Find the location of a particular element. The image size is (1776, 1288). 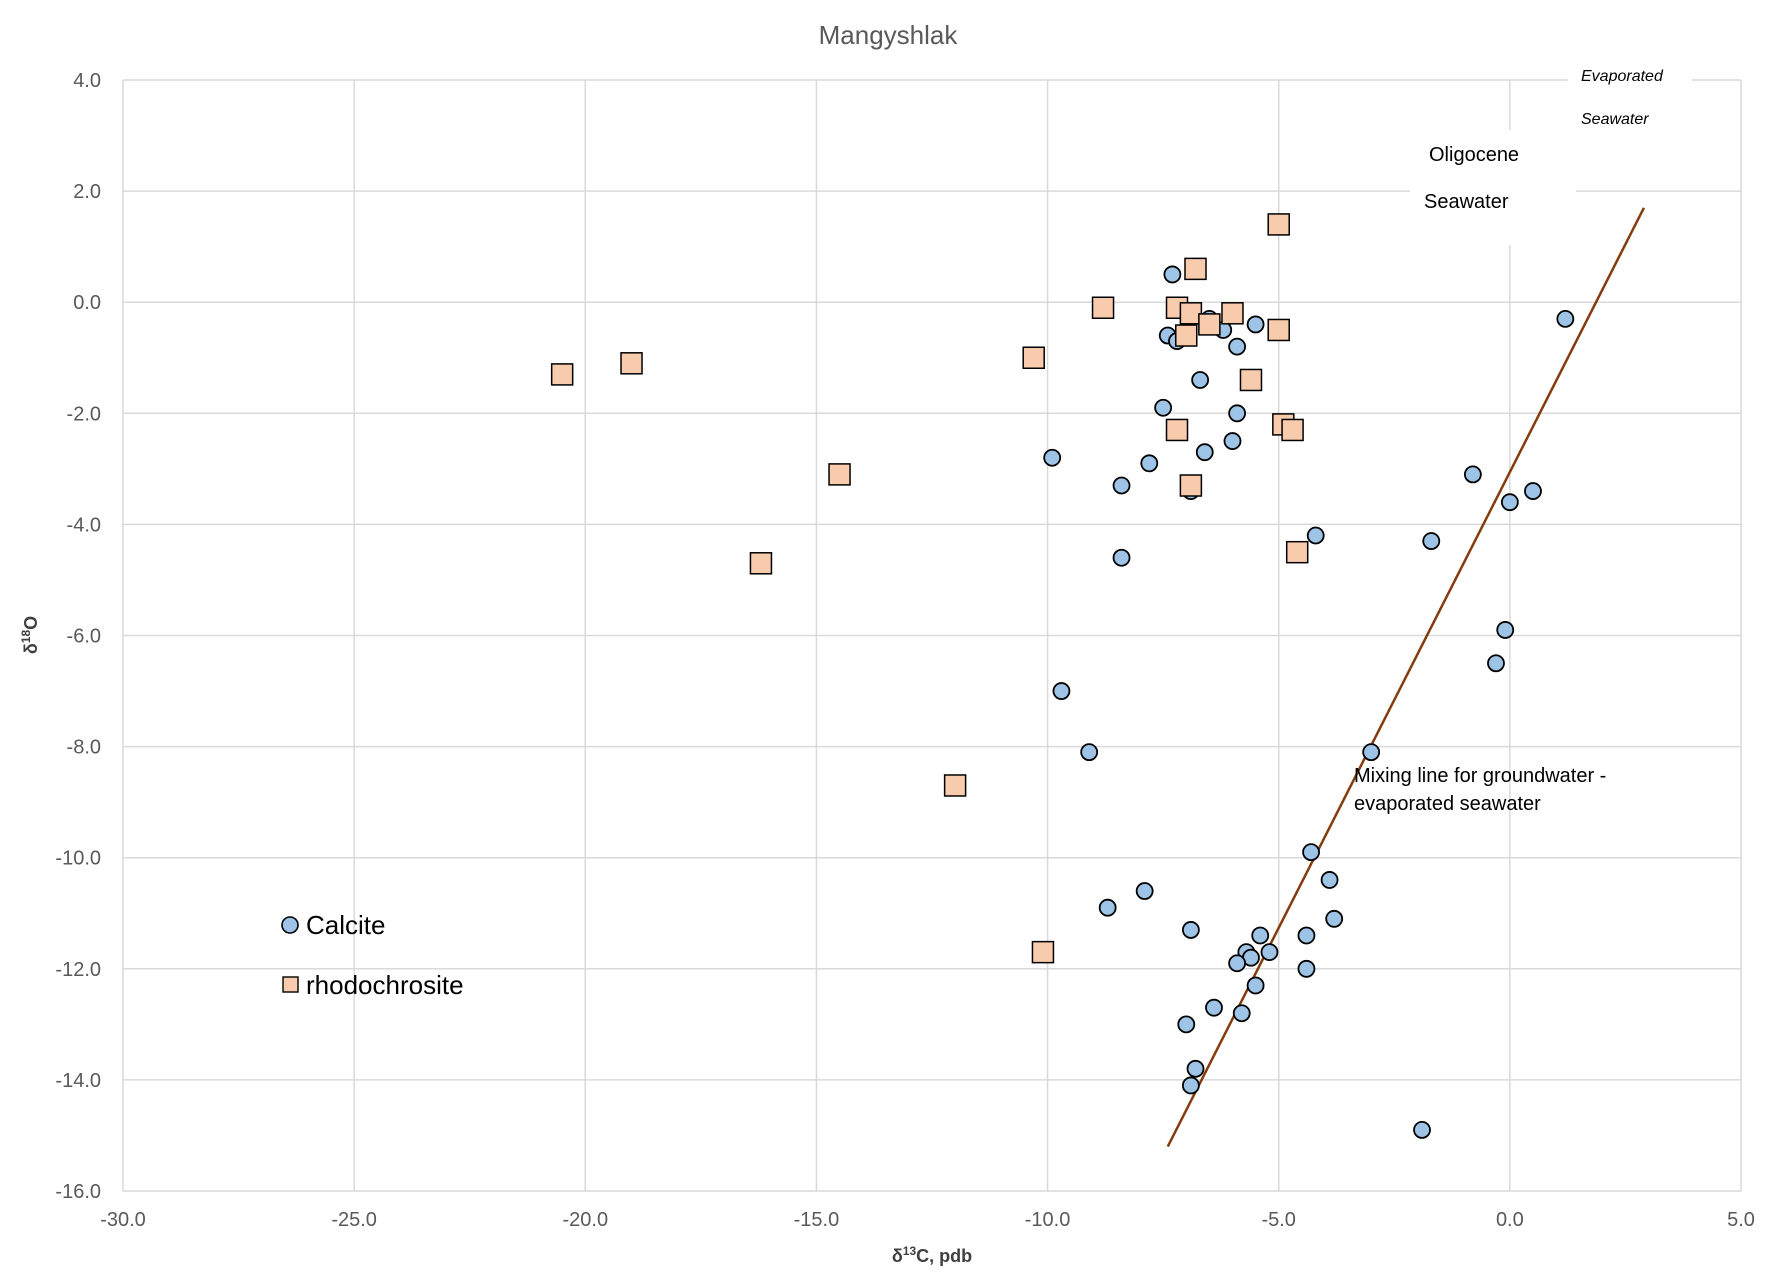

y-tick-label: -8.0 is located at coordinates (84, 748).